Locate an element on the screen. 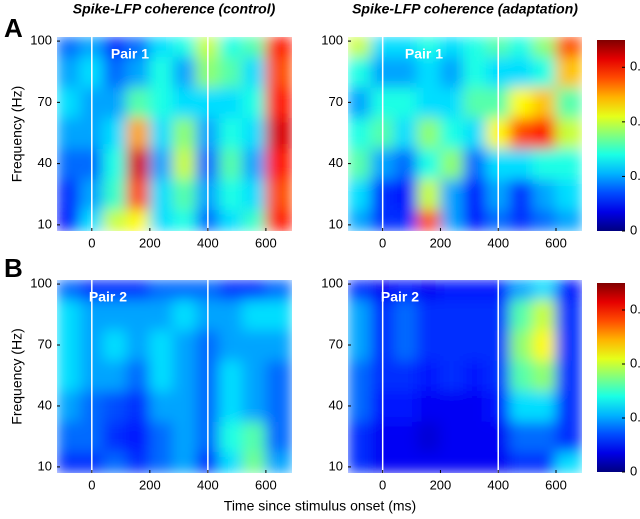 The width and height of the screenshot is (640, 519). x-axis-label: Time since stimulus onset (ms) is located at coordinates (320, 506).